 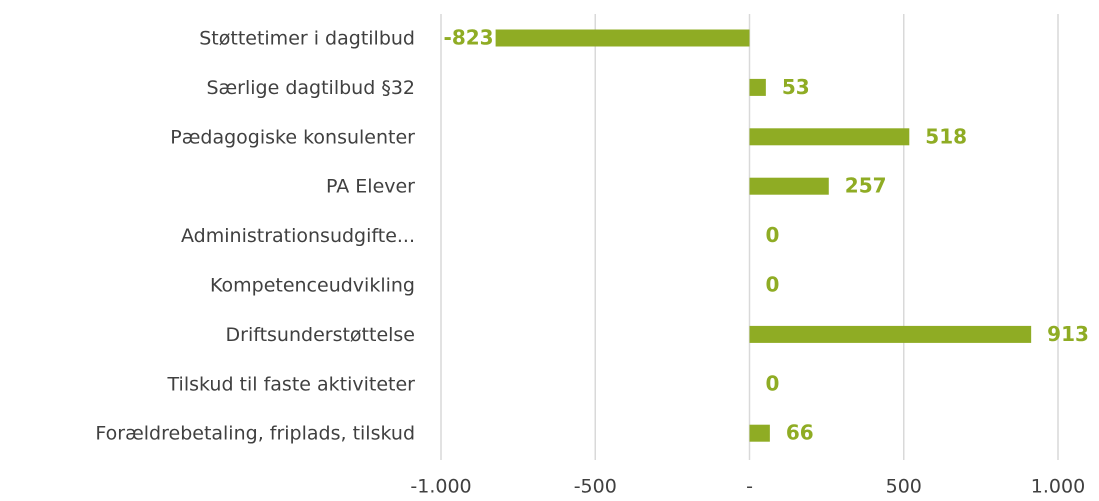 What do you see at coordinates (370, 187) in the screenshot?
I see `y-tick-label: PA Elever` at bounding box center [370, 187].